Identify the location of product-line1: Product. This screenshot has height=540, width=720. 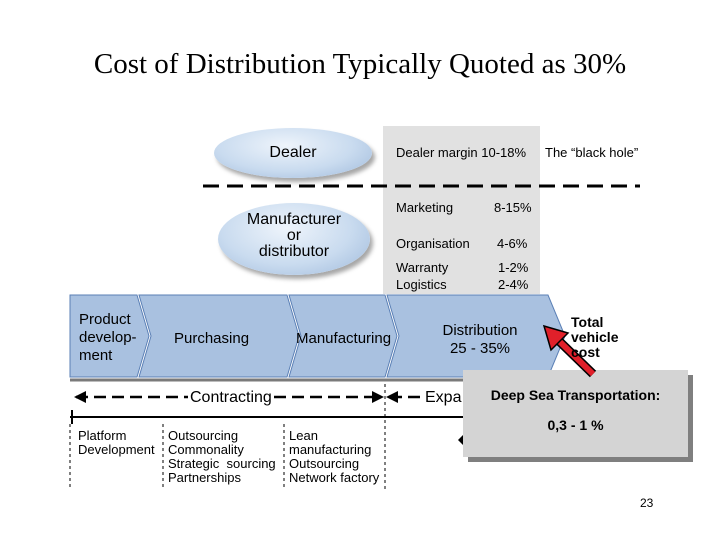
(105, 319).